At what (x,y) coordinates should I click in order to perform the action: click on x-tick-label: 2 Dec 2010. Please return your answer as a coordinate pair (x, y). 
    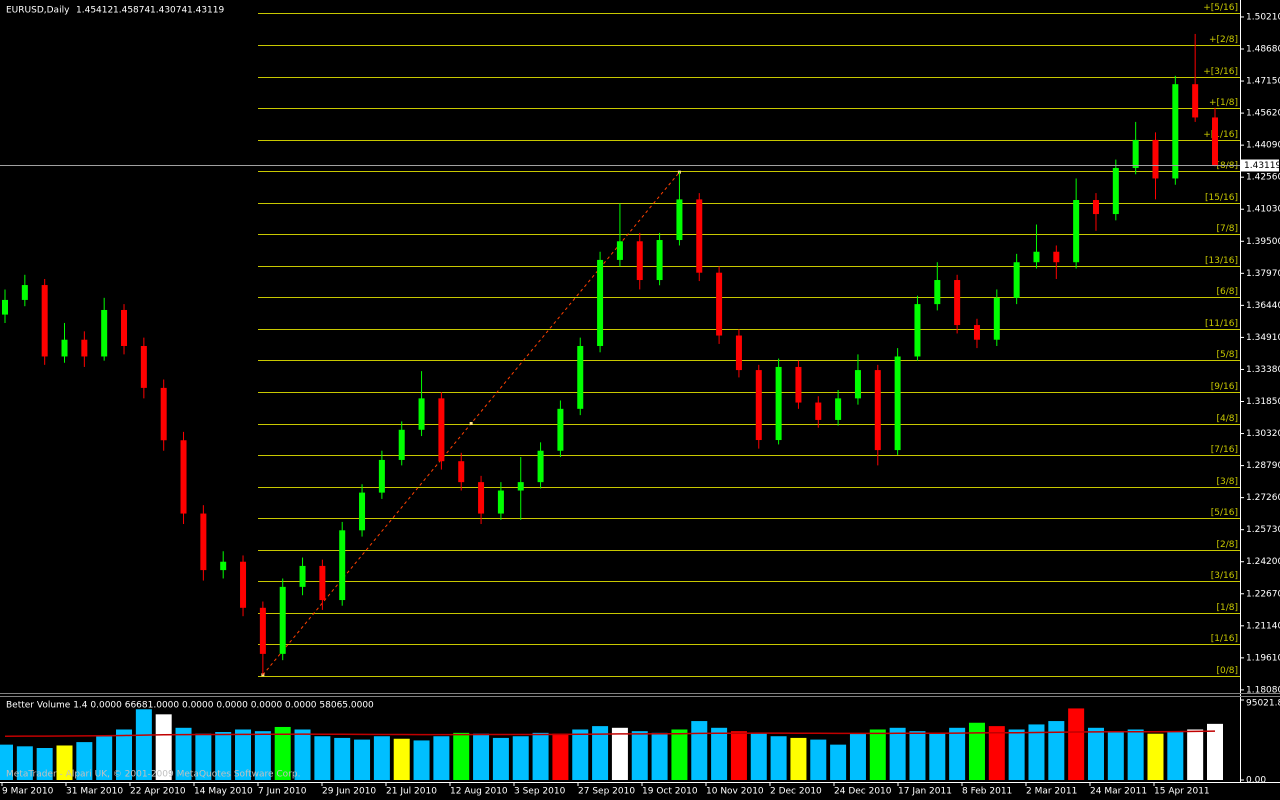
    Looking at the image, I should click on (796, 792).